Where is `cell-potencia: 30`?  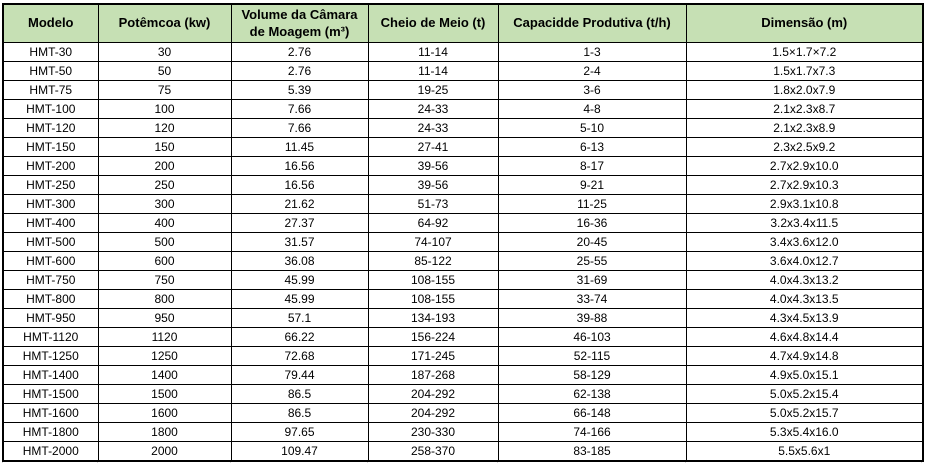
cell-potencia: 30 is located at coordinates (164, 52).